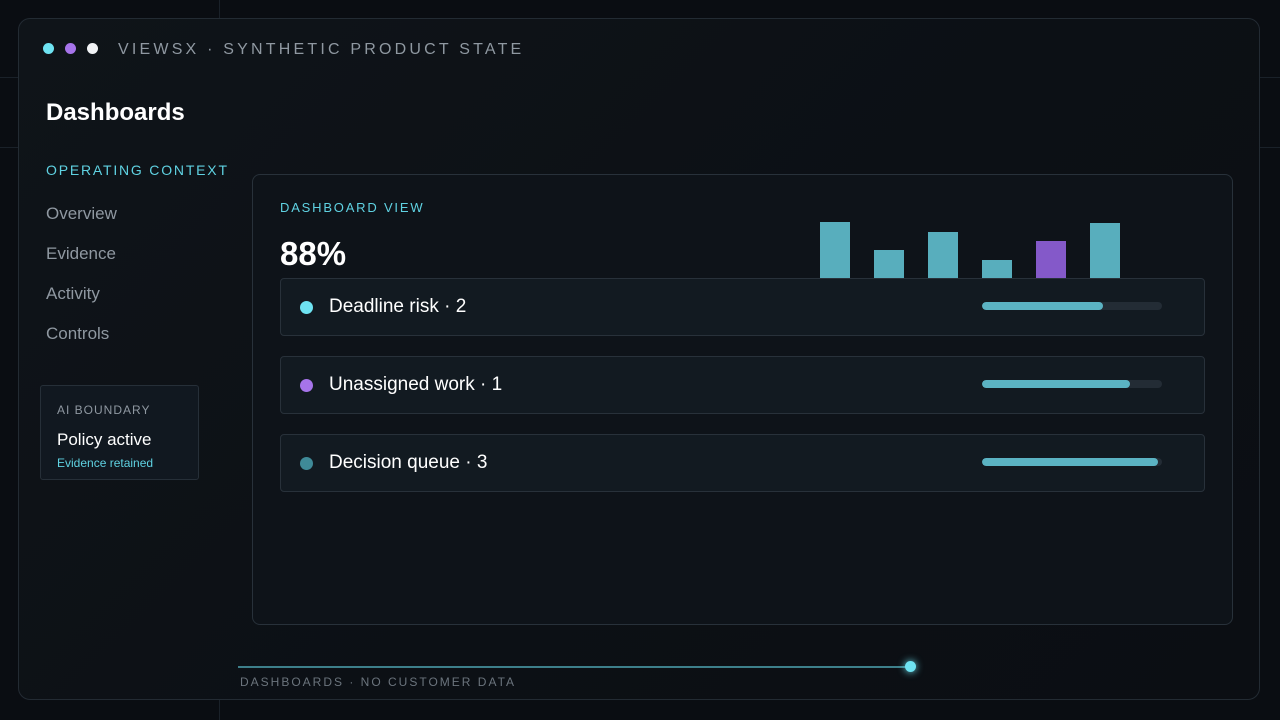 The height and width of the screenshot is (720, 1280). I want to click on ai-boundary-sub: Evidence retained, so click(105, 463).